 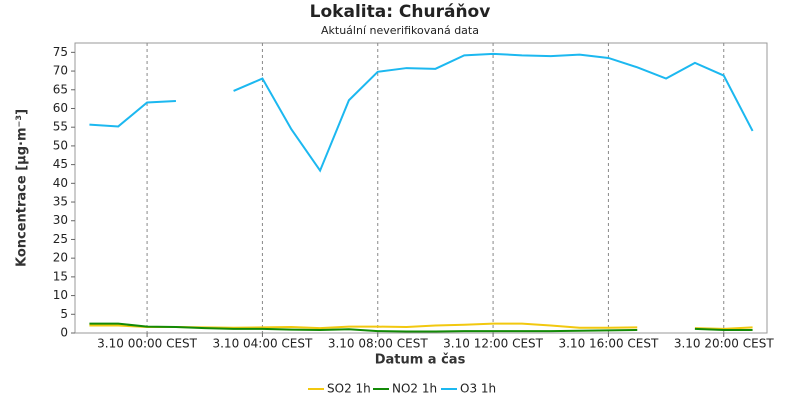 What do you see at coordinates (60, 145) in the screenshot?
I see `y-tick-label: 50` at bounding box center [60, 145].